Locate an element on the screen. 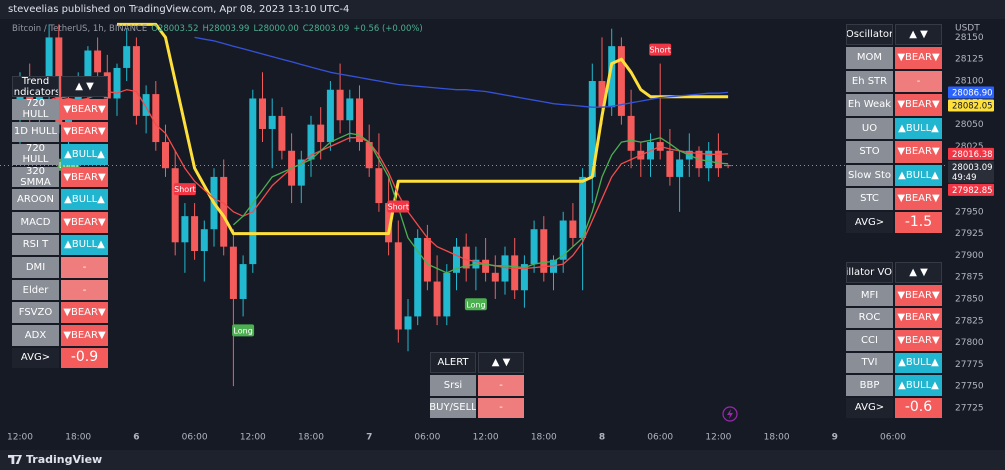 This screenshot has height=470, width=1005. indicator-label: STC is located at coordinates (869, 199).